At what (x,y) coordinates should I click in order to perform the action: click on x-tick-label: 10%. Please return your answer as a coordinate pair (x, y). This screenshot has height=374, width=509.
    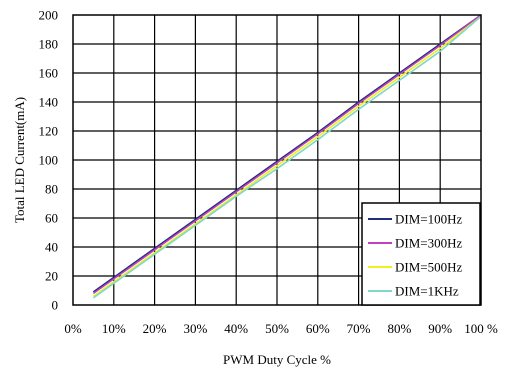
    Looking at the image, I should click on (114, 328).